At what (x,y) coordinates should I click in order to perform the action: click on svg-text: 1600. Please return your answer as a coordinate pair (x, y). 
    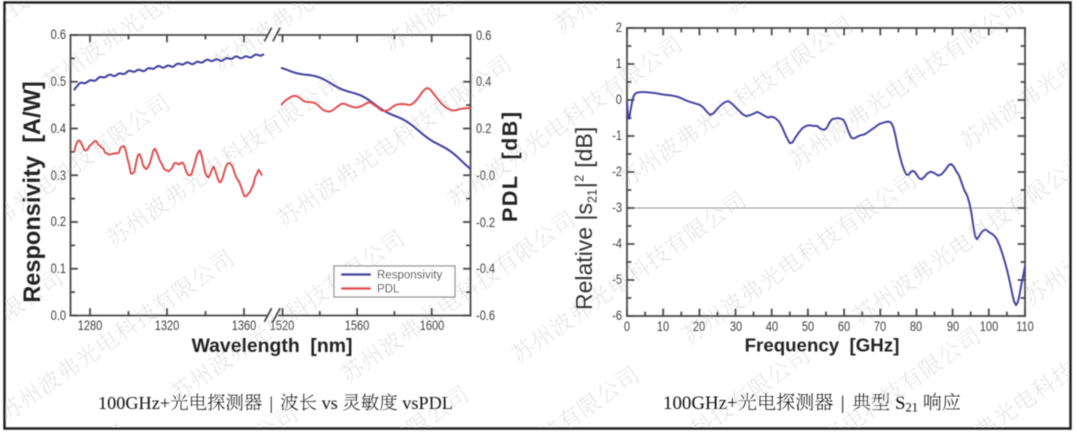
    Looking at the image, I should click on (432, 325).